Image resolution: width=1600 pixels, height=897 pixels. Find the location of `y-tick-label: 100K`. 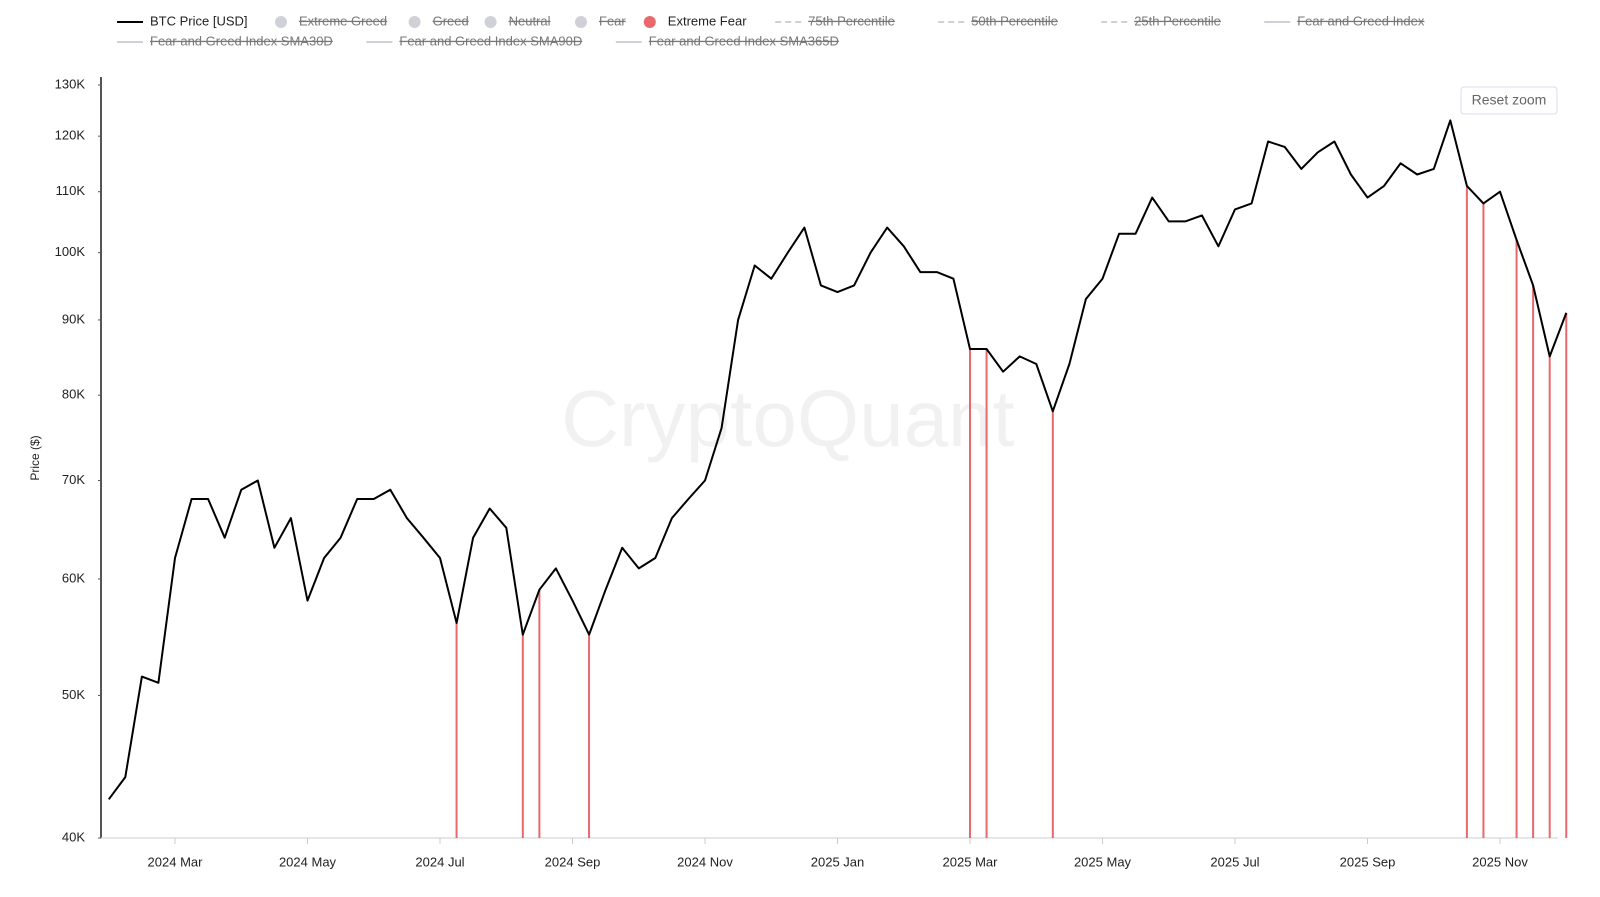

y-tick-label: 100K is located at coordinates (70, 251).